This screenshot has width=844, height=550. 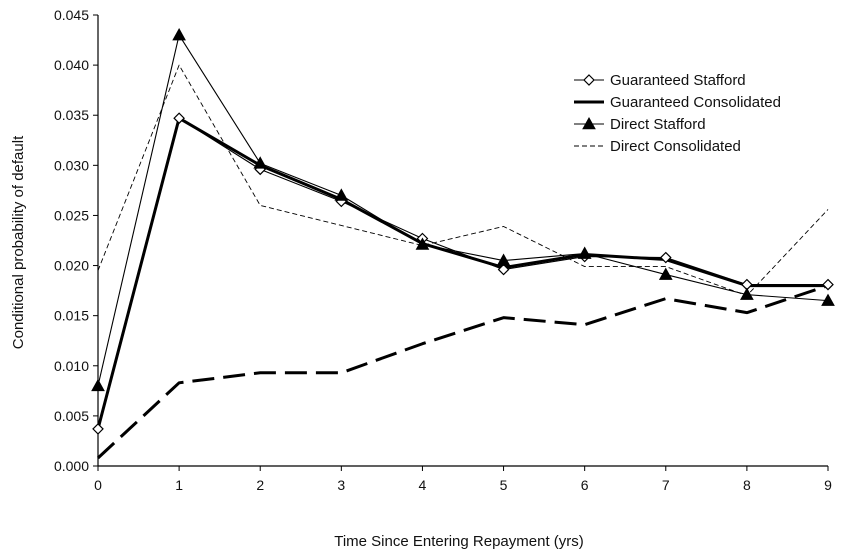 What do you see at coordinates (71, 266) in the screenshot?
I see `y-tick-label: 0.020` at bounding box center [71, 266].